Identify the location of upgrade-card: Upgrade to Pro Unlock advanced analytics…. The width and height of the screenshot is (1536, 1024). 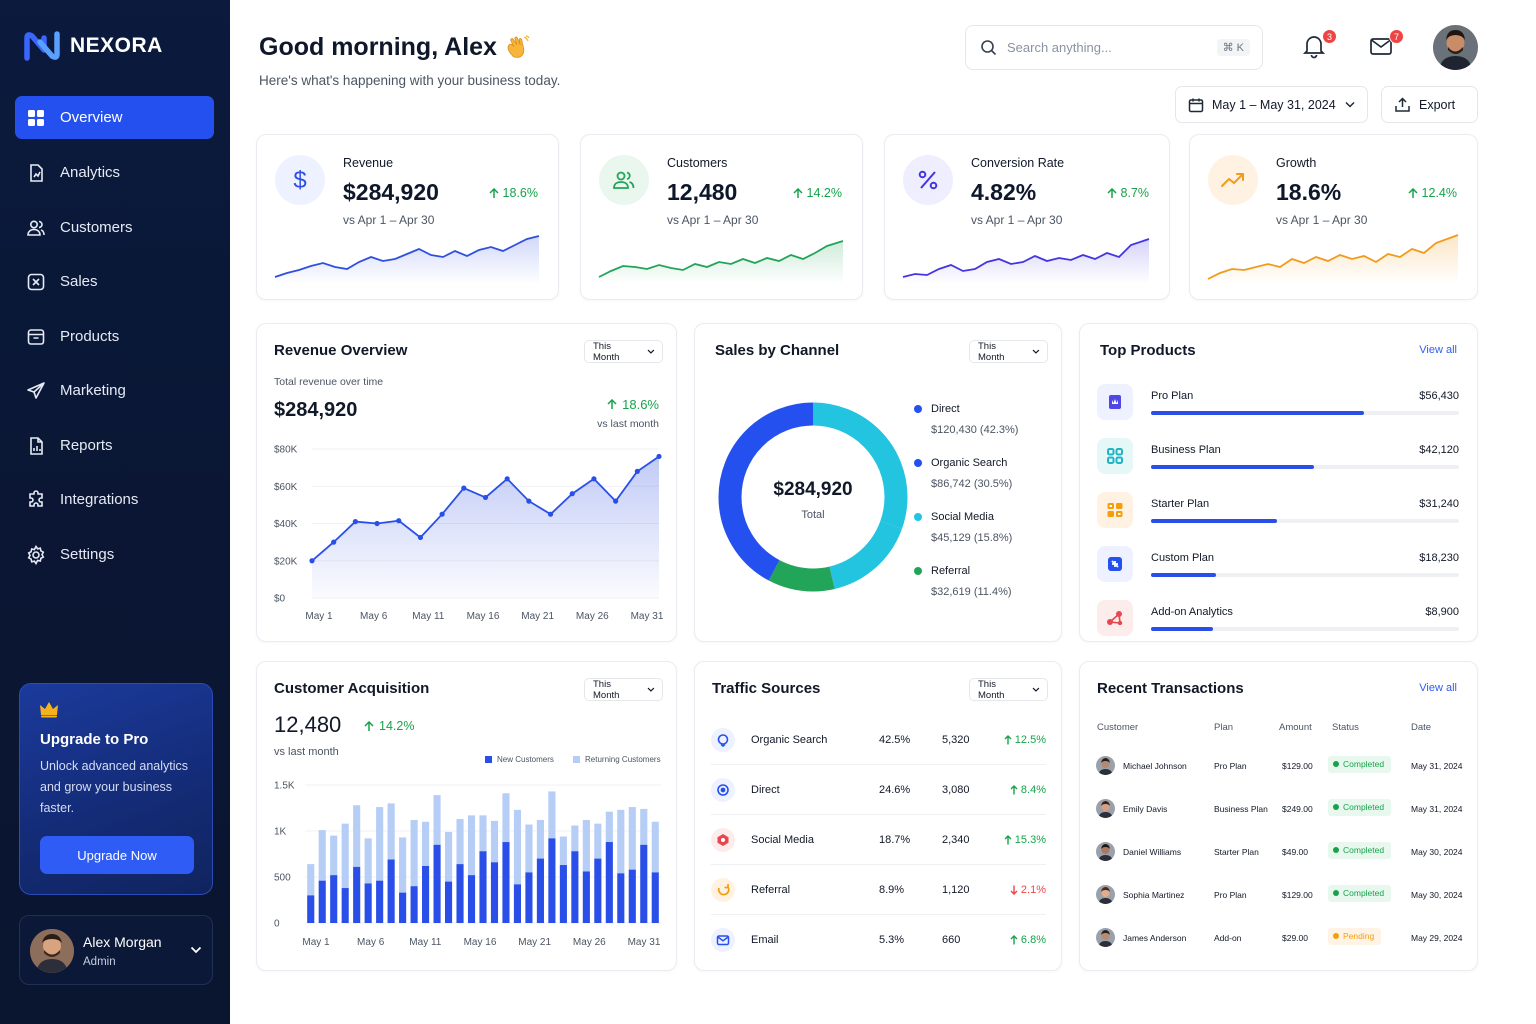
(116, 789).